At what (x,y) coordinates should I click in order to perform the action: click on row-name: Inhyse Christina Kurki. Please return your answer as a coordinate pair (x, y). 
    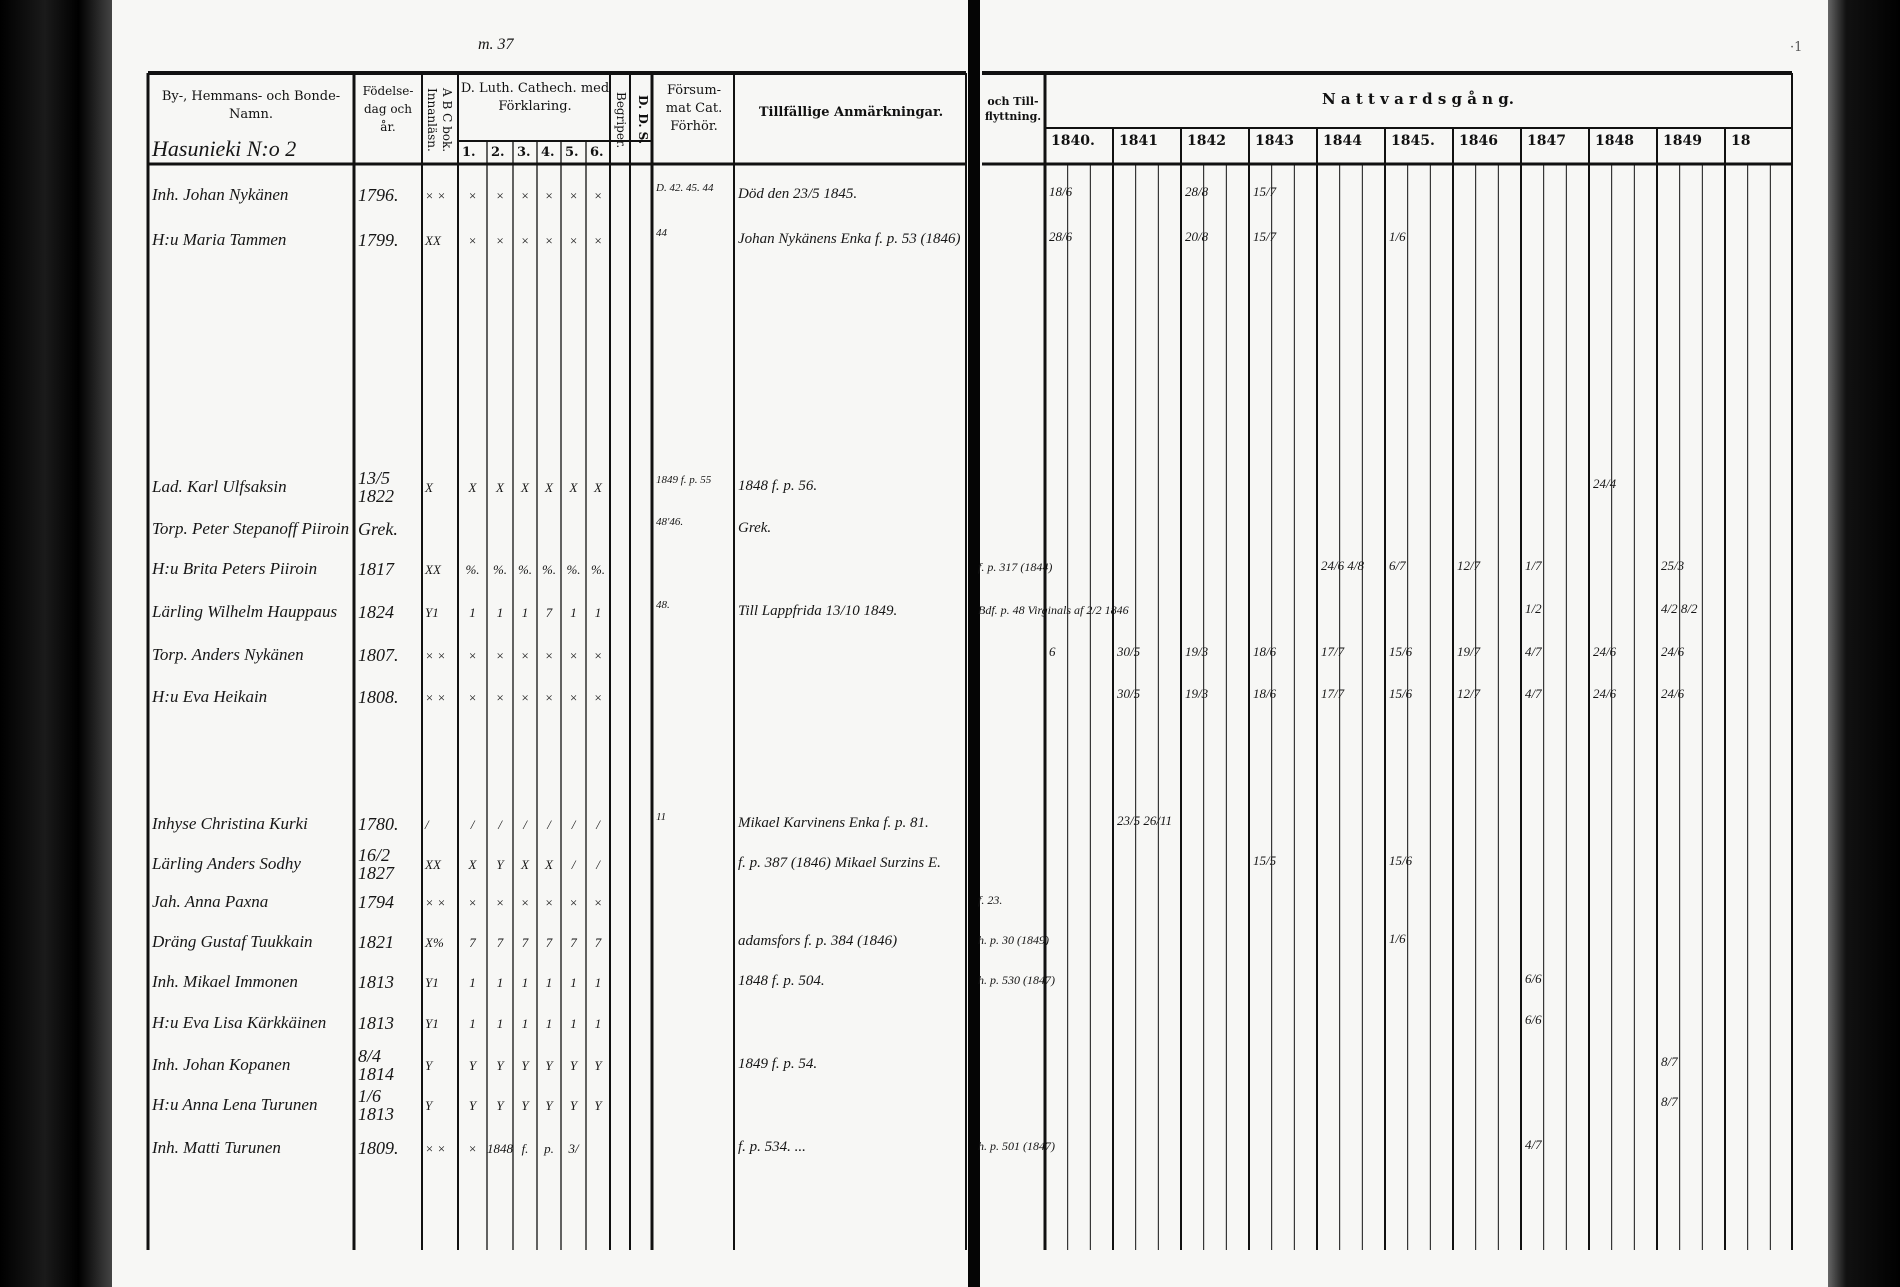
    Looking at the image, I should click on (230, 823).